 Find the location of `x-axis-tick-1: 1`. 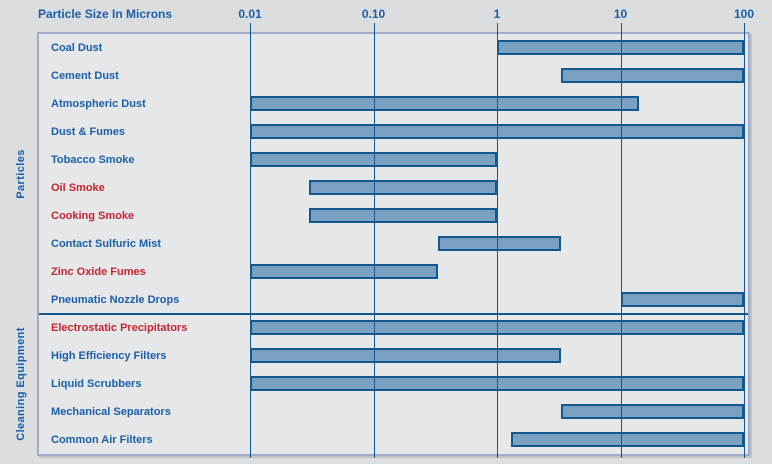

x-axis-tick-1: 1 is located at coordinates (497, 14).